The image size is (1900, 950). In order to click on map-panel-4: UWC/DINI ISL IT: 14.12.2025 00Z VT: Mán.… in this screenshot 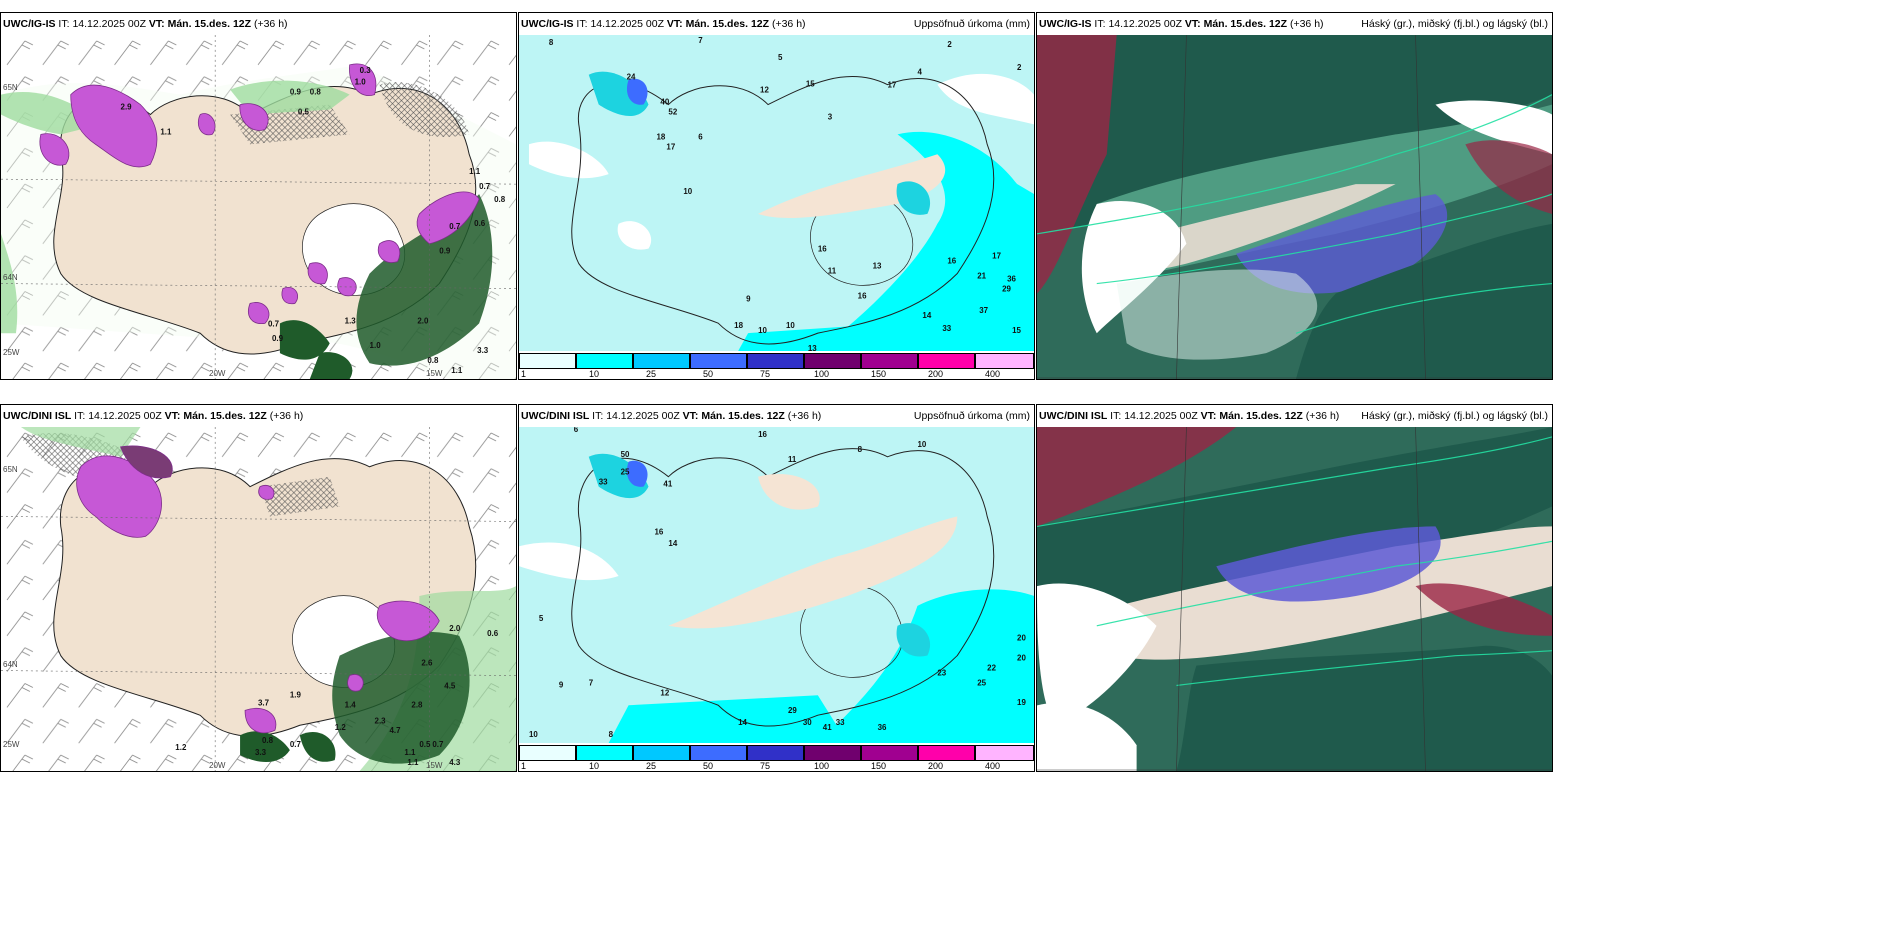, I will do `click(258, 588)`.